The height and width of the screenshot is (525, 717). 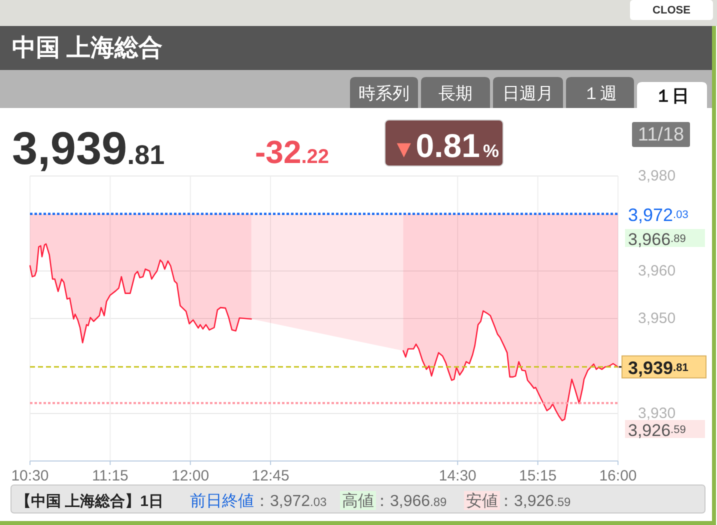 I want to click on text: 前日終値：3,972.03, so click(x=259, y=501).